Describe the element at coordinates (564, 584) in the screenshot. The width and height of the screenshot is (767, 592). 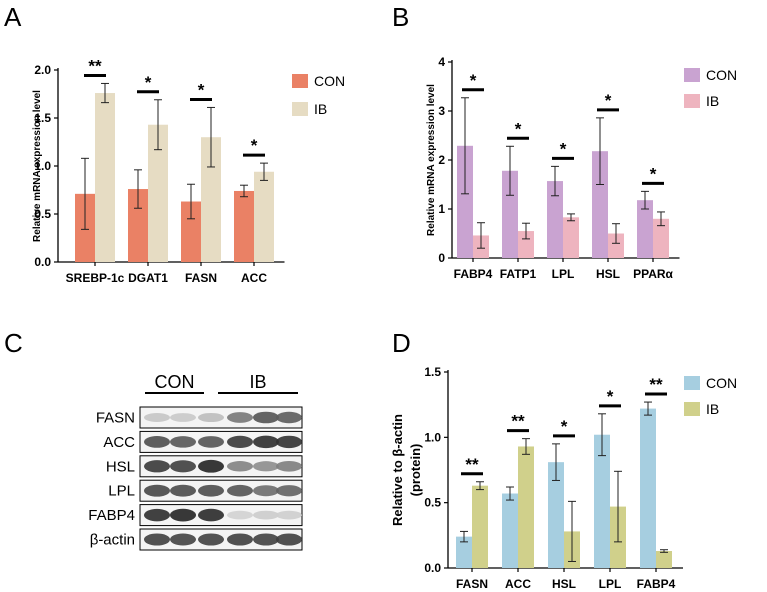
I see `x-tick-label: HSL` at that location.